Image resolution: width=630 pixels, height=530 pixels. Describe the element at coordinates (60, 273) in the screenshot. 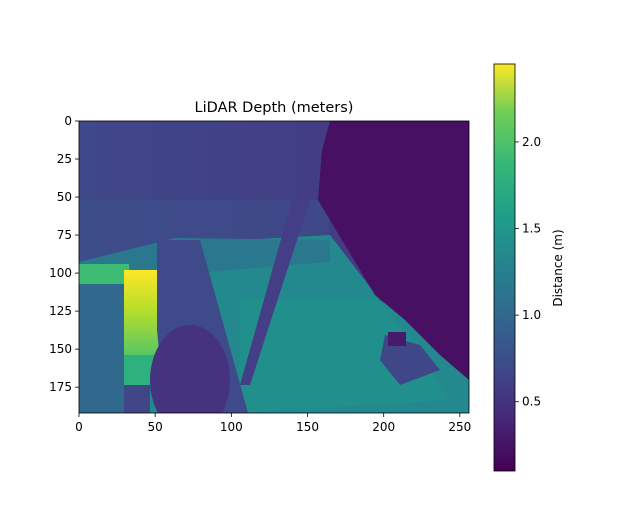

I see `y-tick-label-4: 100` at that location.